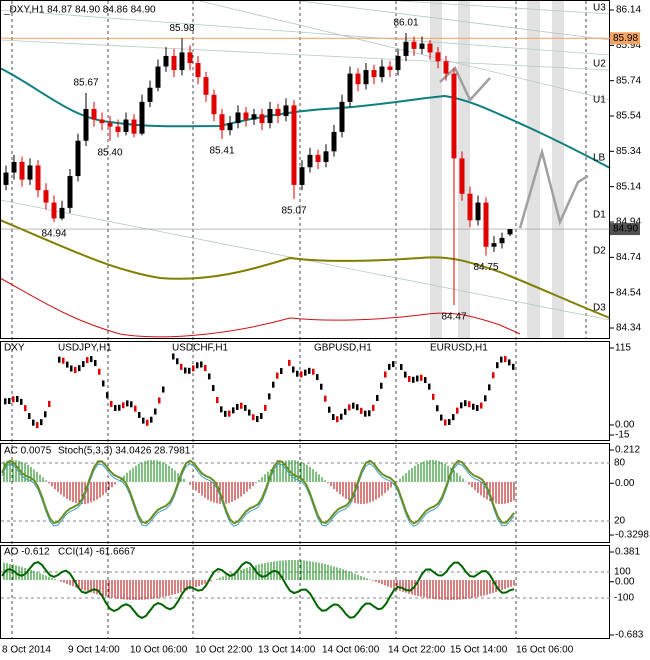  What do you see at coordinates (625, 229) in the screenshot?
I see `last-price-box` at bounding box center [625, 229].